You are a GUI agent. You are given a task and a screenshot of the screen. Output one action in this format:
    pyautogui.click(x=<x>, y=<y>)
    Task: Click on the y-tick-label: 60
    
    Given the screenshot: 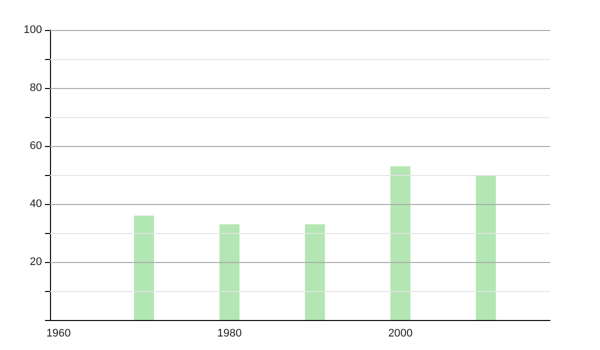 What is the action you would take?
    pyautogui.click(x=36, y=146)
    